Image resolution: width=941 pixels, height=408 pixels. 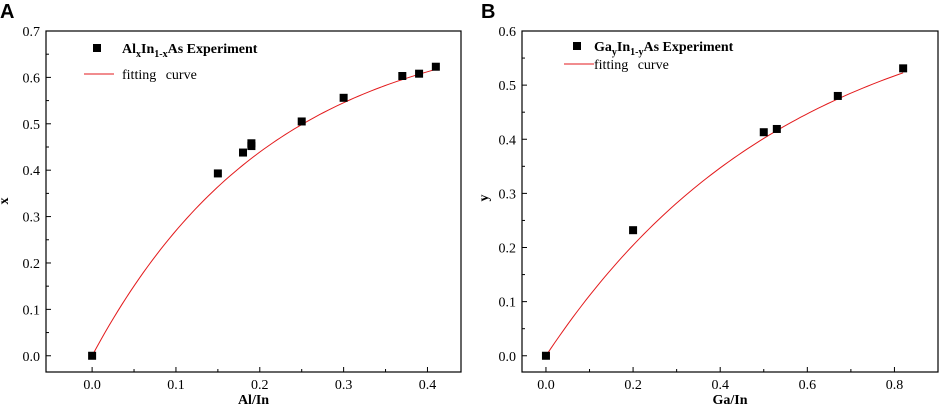 What do you see at coordinates (7, 12) in the screenshot?
I see `panel-a-label: A` at bounding box center [7, 12].